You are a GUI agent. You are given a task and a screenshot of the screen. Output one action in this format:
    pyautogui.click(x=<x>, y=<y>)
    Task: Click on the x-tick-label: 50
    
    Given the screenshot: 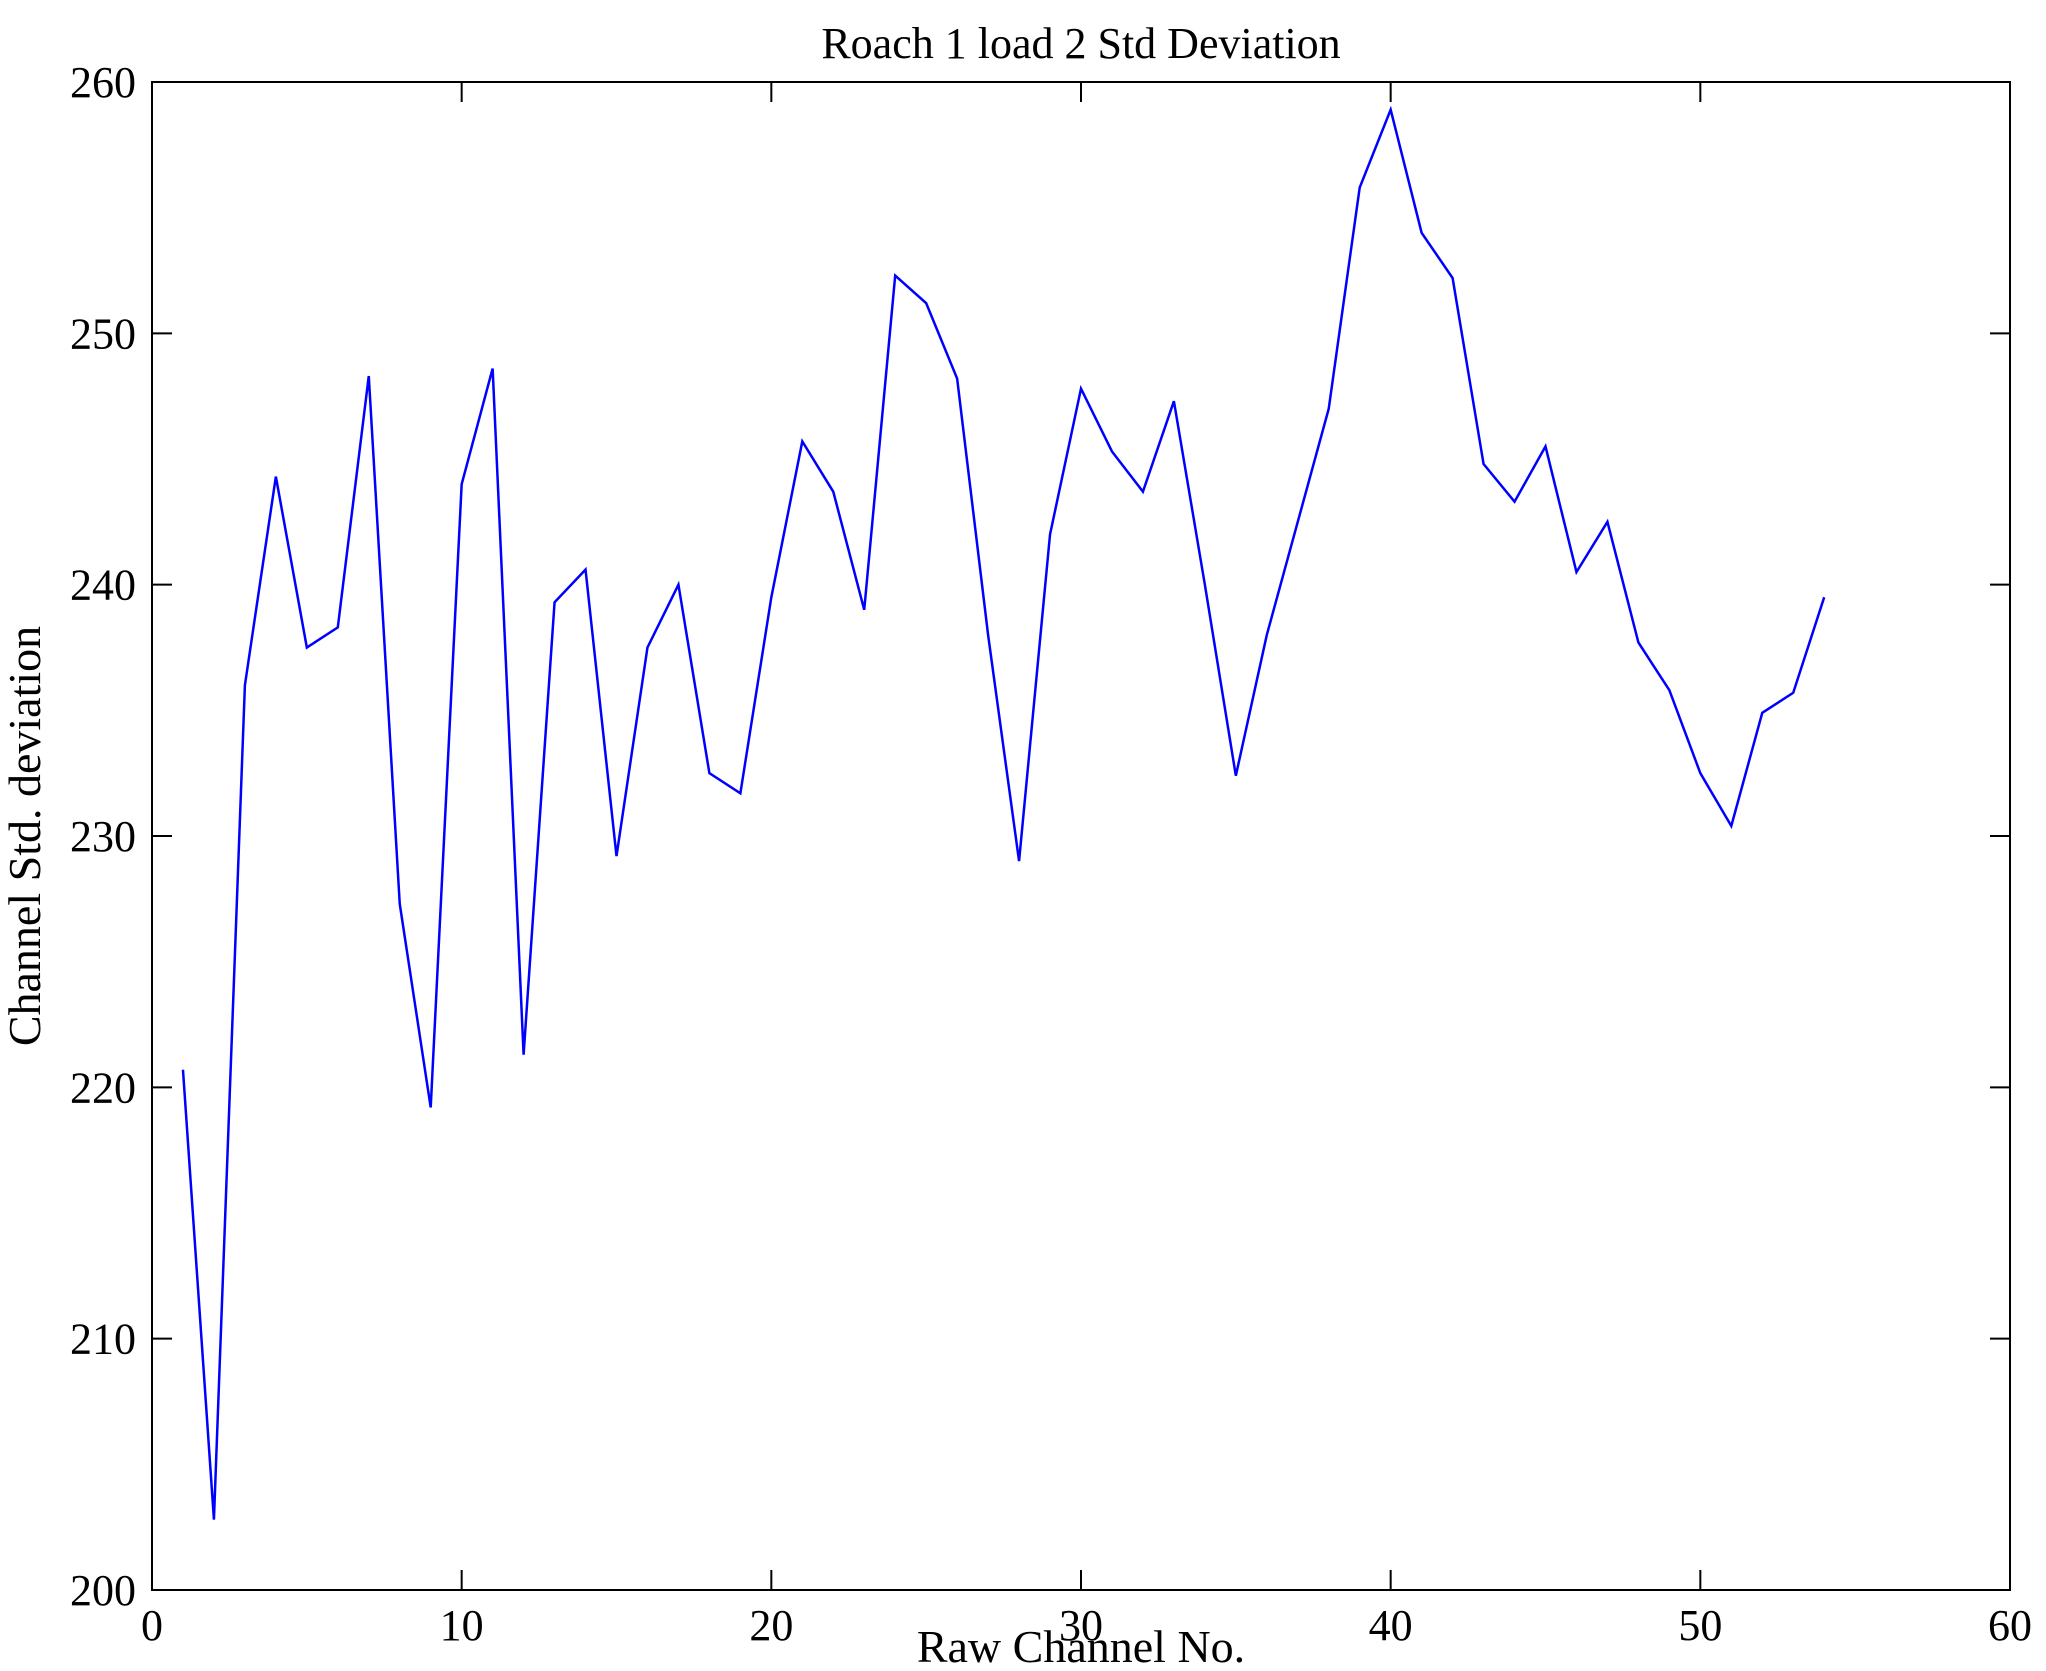 What is the action you would take?
    pyautogui.click(x=1700, y=1625)
    